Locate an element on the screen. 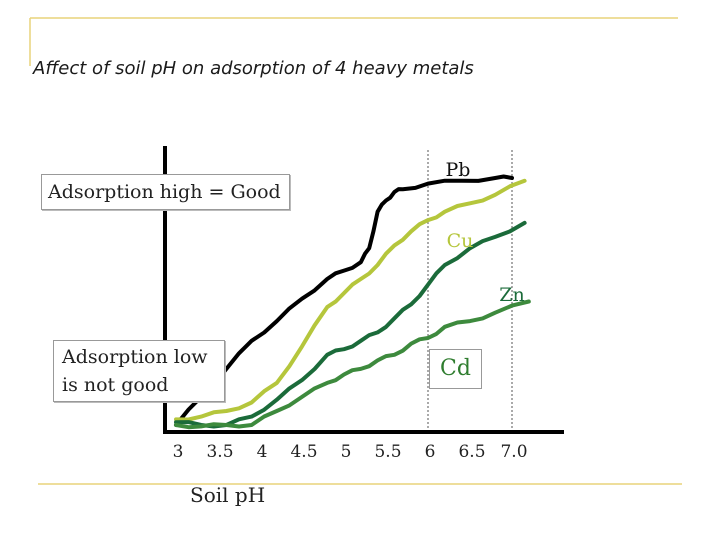  callout-adsorption-low: Adsorption low is not good is located at coordinates (139, 371).